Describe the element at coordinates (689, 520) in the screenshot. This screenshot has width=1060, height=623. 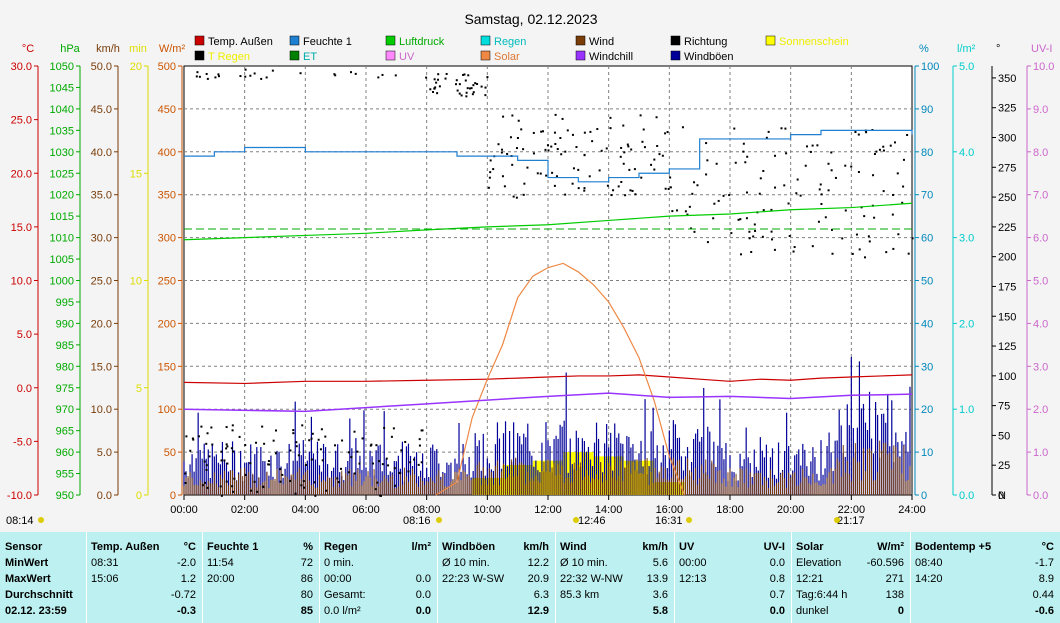
I see `sun-icon` at that location.